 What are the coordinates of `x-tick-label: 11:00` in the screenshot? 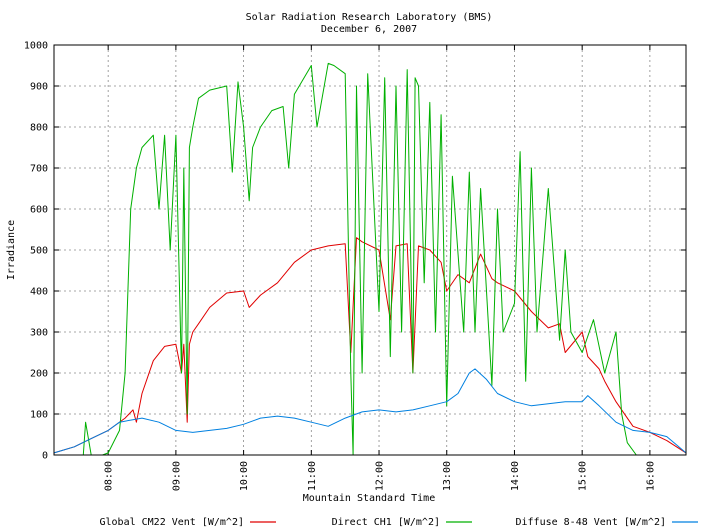 It's located at (312, 476).